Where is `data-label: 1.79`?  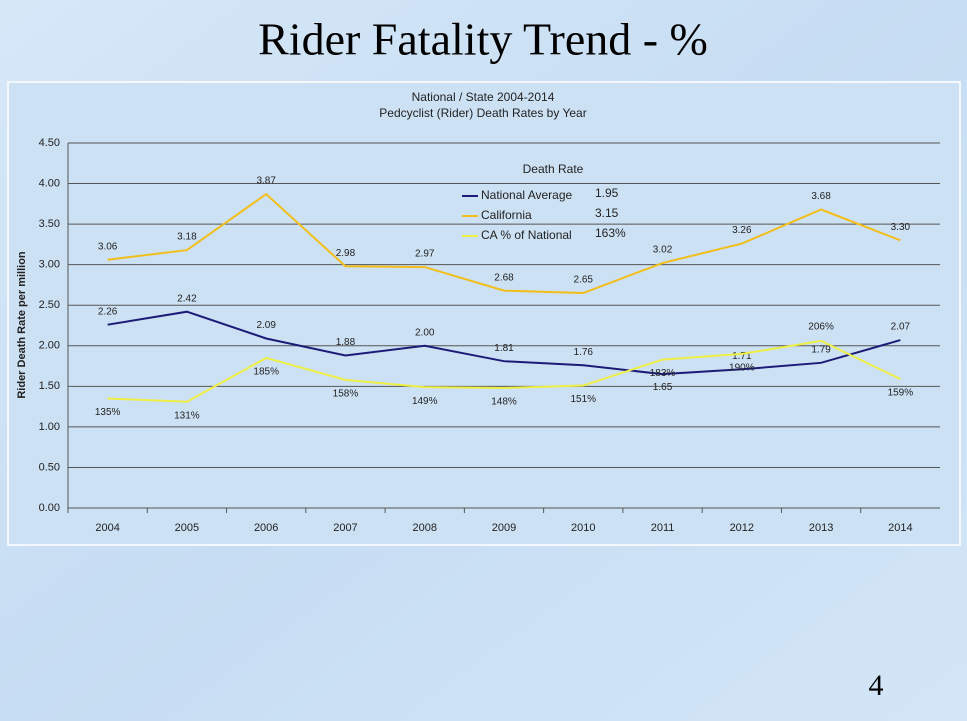
data-label: 1.79 is located at coordinates (821, 349).